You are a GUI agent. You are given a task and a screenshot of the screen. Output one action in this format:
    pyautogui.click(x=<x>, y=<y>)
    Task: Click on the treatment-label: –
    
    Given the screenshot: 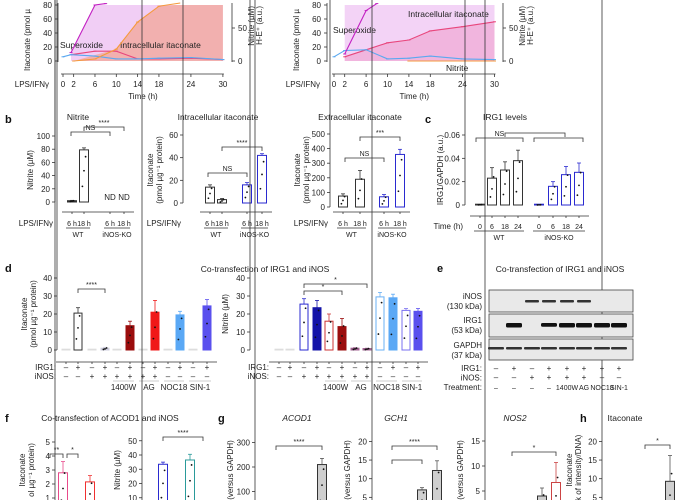 What is the action you would take?
    pyautogui.click(x=549, y=388)
    